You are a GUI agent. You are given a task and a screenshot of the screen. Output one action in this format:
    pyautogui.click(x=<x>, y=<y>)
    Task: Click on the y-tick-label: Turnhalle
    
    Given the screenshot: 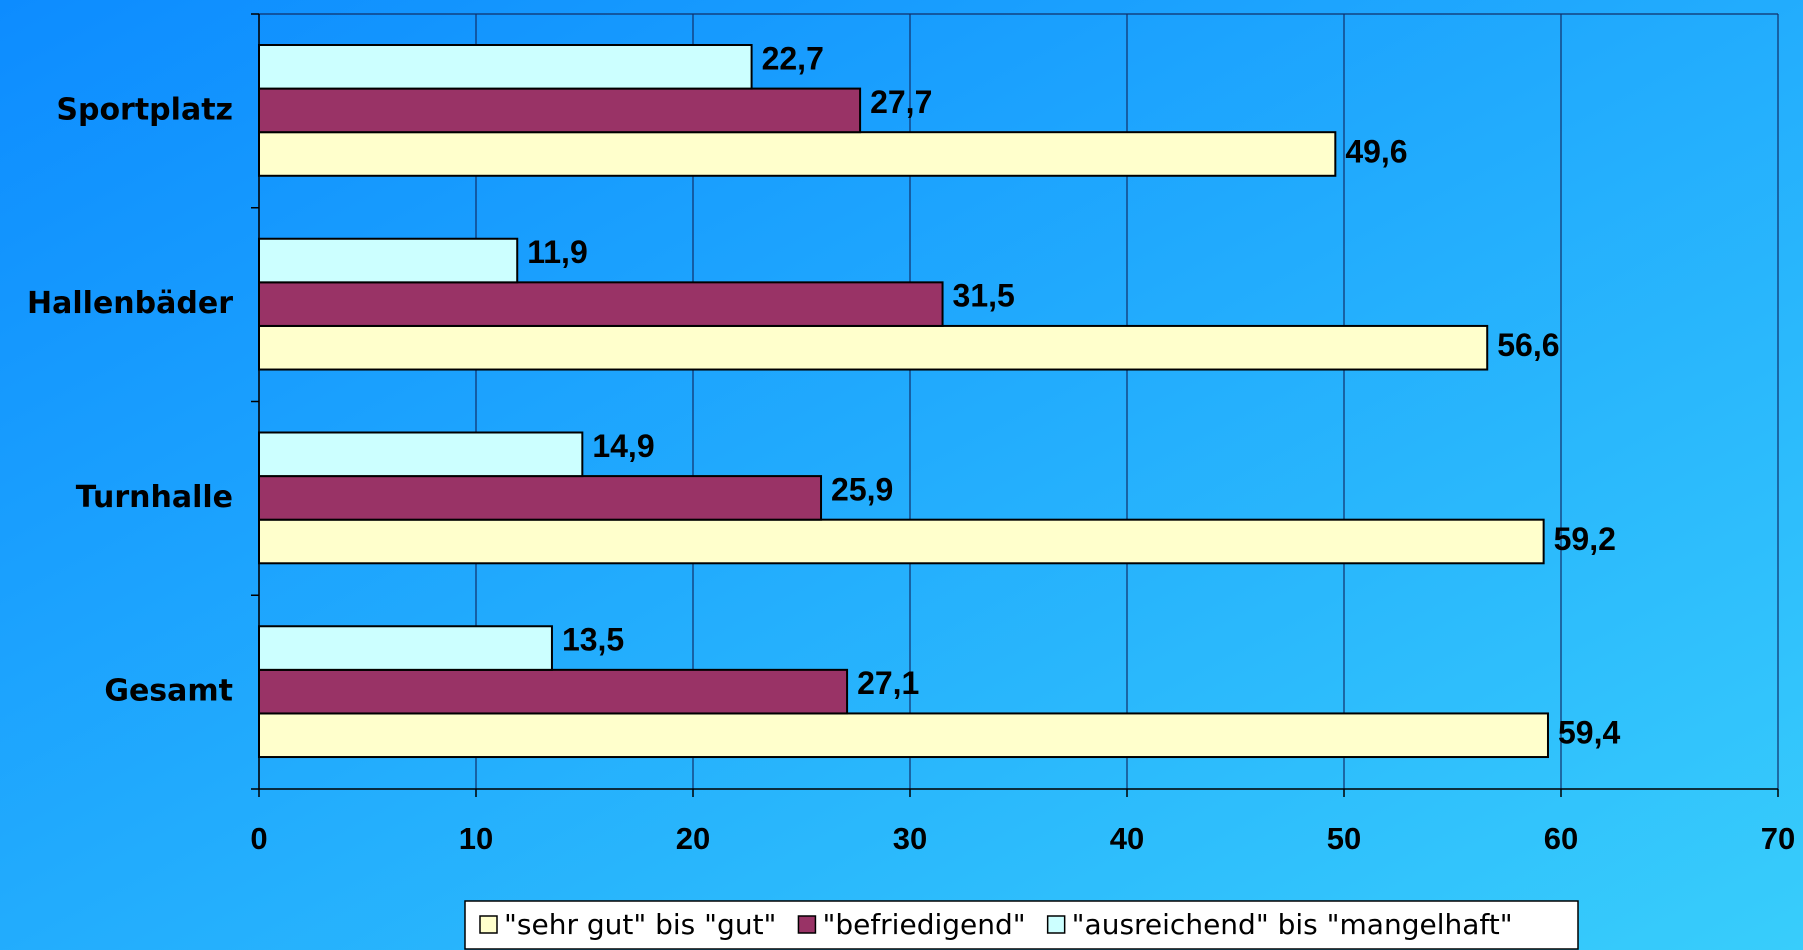 What is the action you would take?
    pyautogui.click(x=154, y=497)
    